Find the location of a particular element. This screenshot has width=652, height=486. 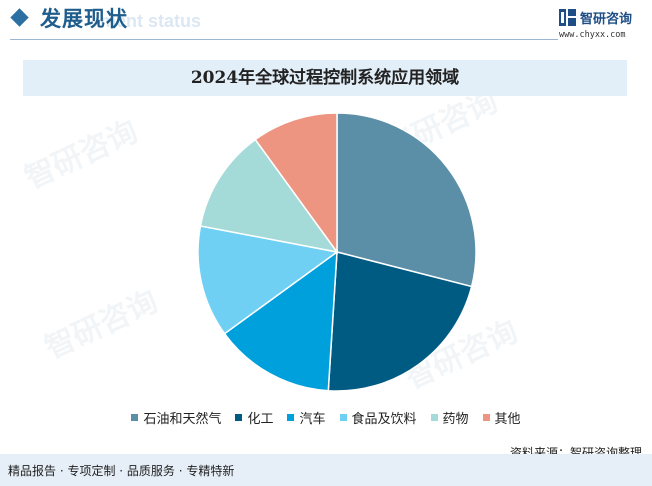

brand-name: 智研咨询 is located at coordinates (606, 19).